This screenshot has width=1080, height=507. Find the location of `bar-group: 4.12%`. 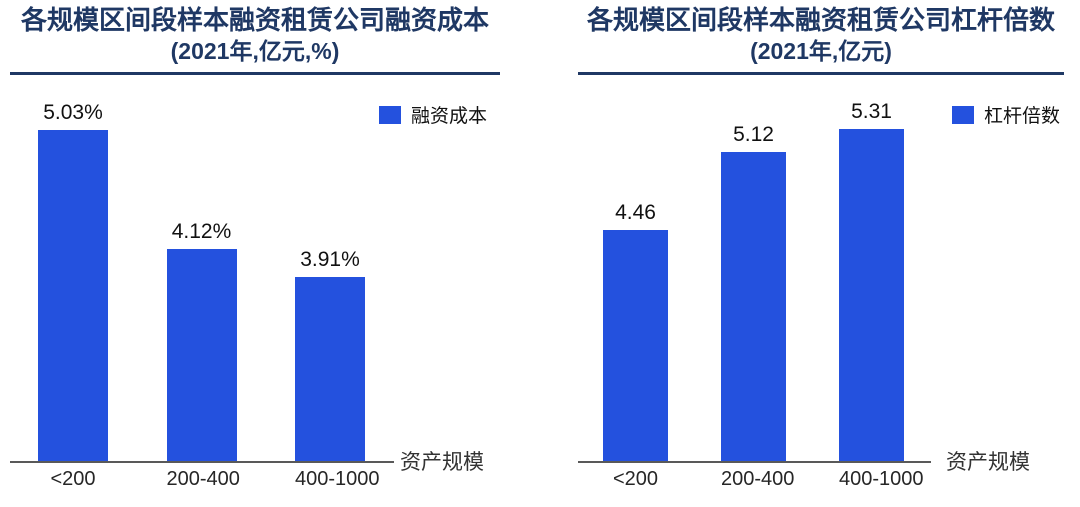

bar-group: 4.12% is located at coordinates (201, 341).